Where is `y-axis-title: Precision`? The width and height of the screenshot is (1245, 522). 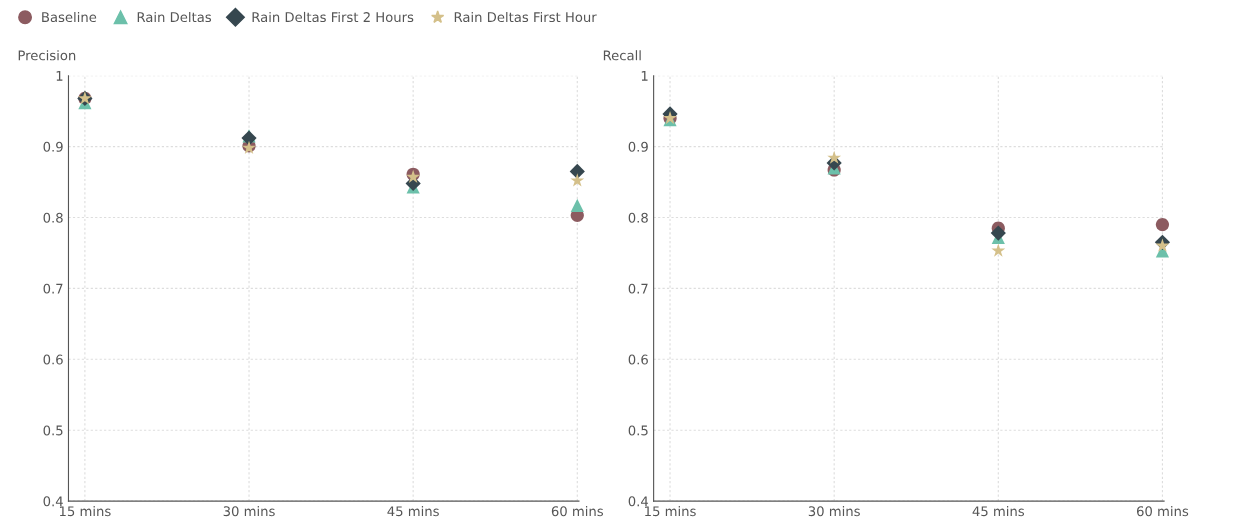
y-axis-title: Precision is located at coordinates (47, 55).